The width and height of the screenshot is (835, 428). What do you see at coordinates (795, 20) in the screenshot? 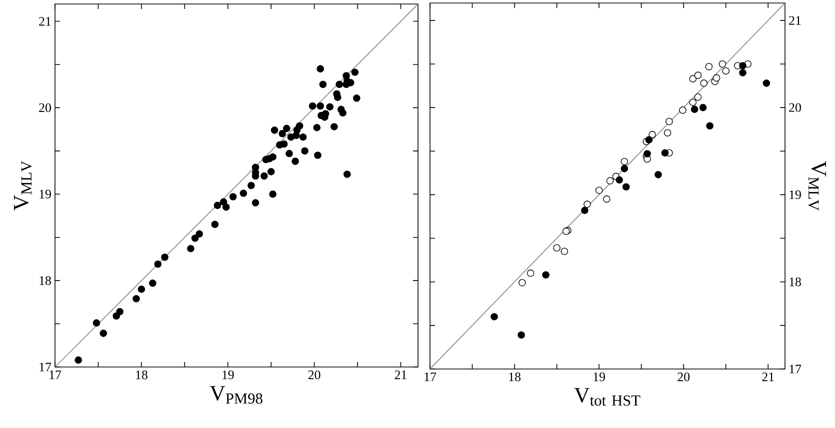
I see `y2-tick-label: 21` at bounding box center [795, 20].